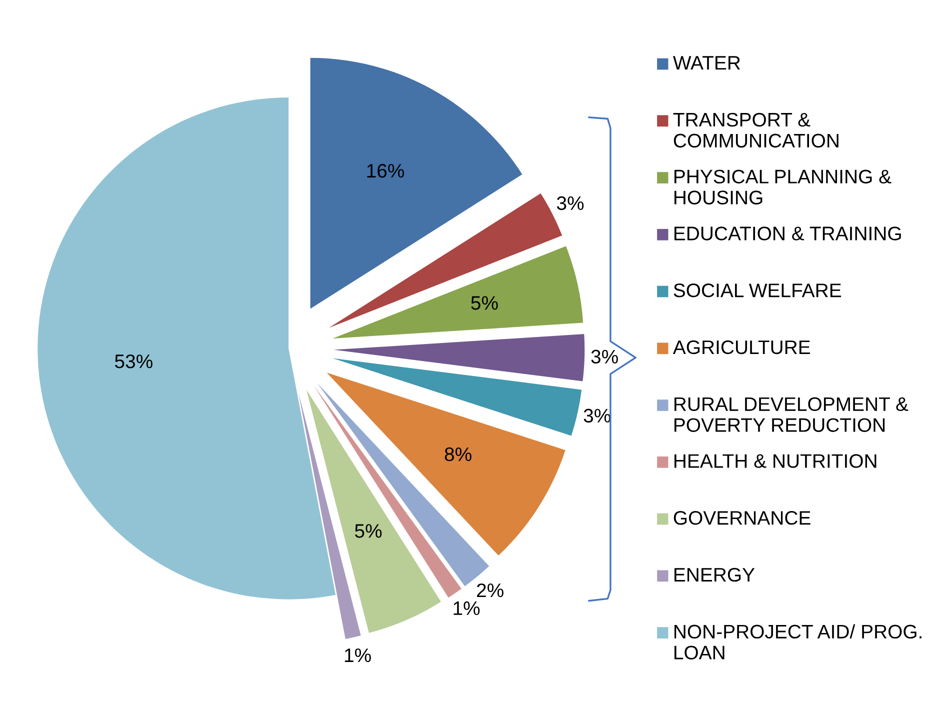  I want to click on legend-label: EDUCATION & TRAINING, so click(787, 233).